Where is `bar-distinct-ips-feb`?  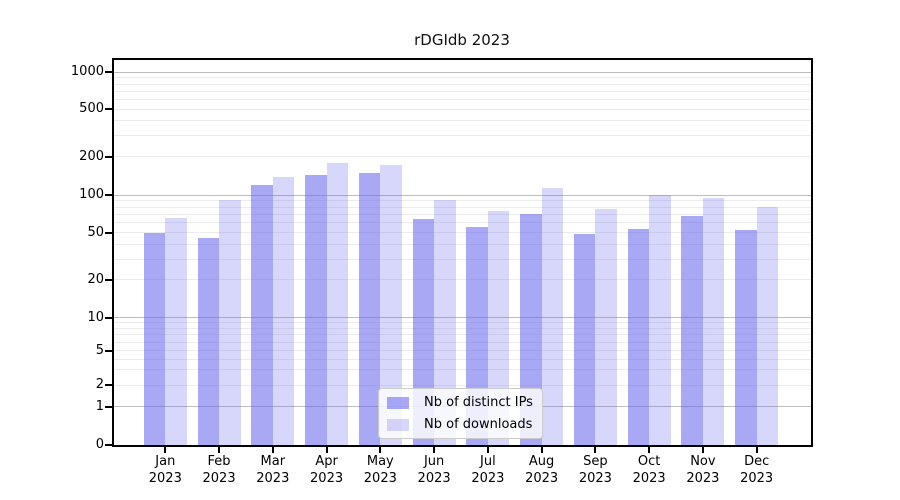
bar-distinct-ips-feb is located at coordinates (208, 341).